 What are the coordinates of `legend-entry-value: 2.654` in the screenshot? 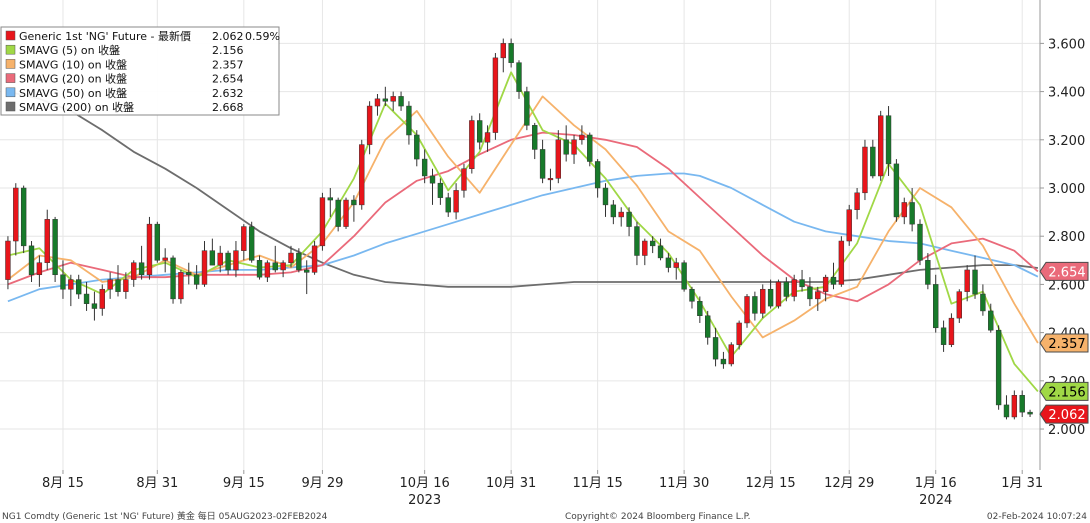 It's located at (228, 79).